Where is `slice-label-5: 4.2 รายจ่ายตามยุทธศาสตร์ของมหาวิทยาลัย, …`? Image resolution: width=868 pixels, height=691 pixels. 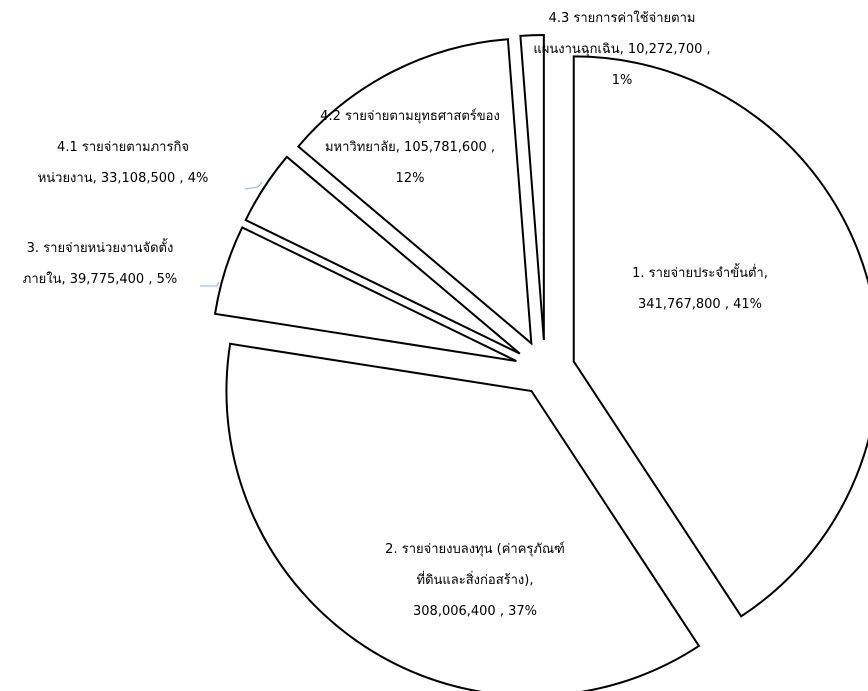 slice-label-5: 4.2 รายจ่ายตามยุทธศาสตร์ของมหาวิทยาลัย, … is located at coordinates (410, 147).